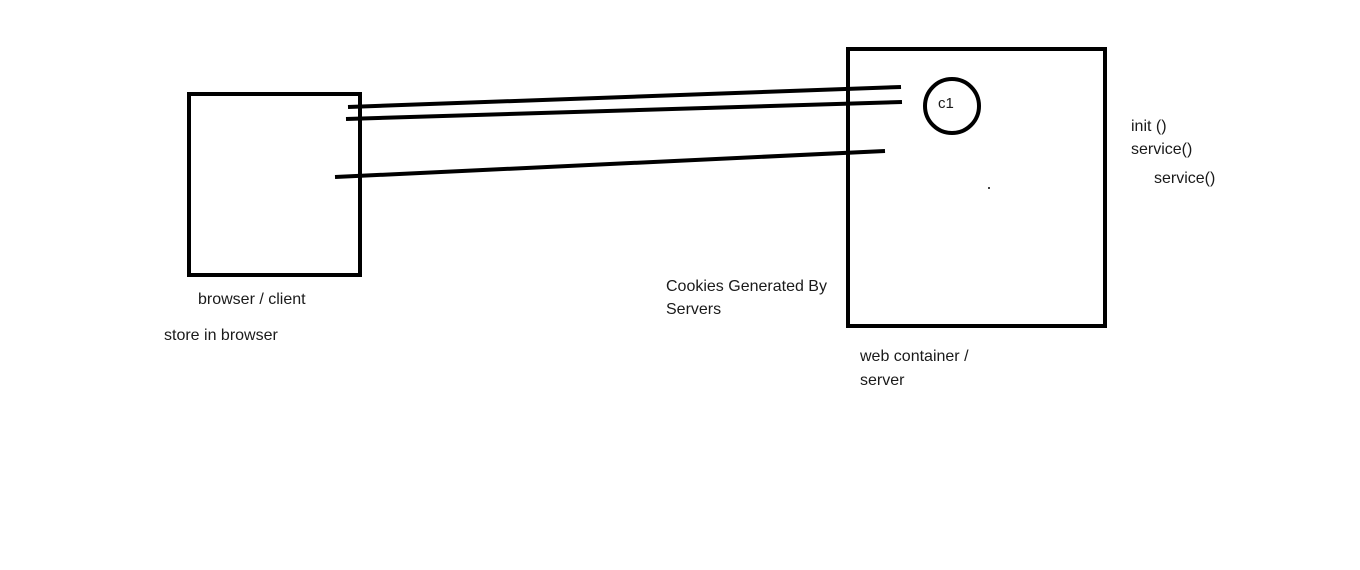  What do you see at coordinates (252, 299) in the screenshot?
I see `browser-label: browser / client` at bounding box center [252, 299].